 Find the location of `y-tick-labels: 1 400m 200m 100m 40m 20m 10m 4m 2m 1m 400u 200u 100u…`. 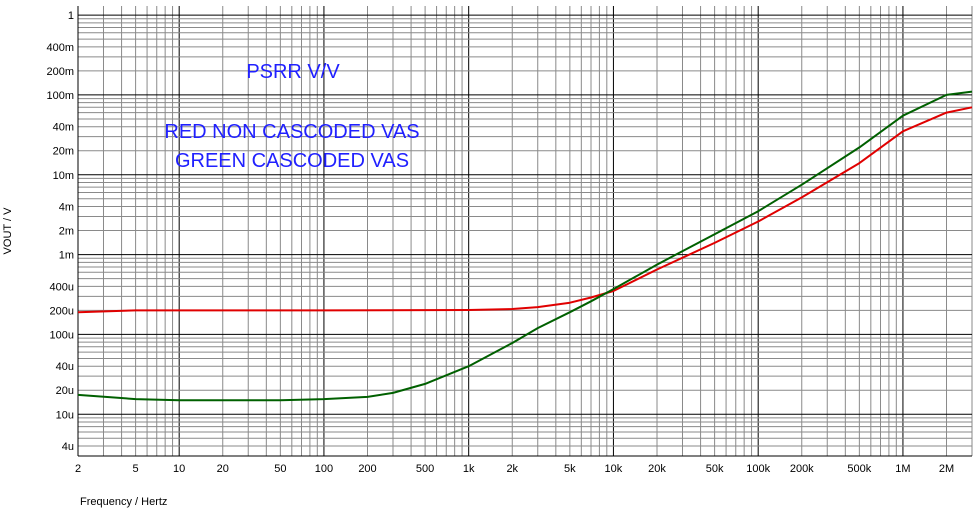

y-tick-labels: 1 400m 200m 100m 40m 20m 10m 4m 2m 1m 400u 200u 100u… is located at coordinates (60, 231).